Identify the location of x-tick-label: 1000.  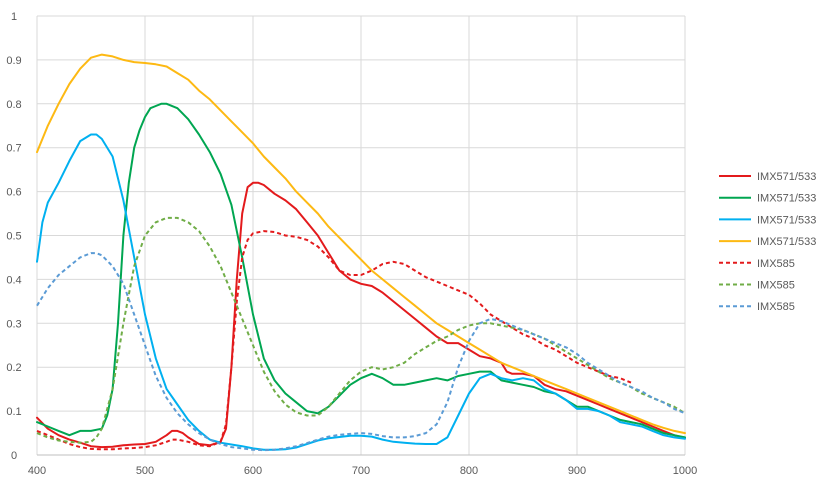
(685, 471).